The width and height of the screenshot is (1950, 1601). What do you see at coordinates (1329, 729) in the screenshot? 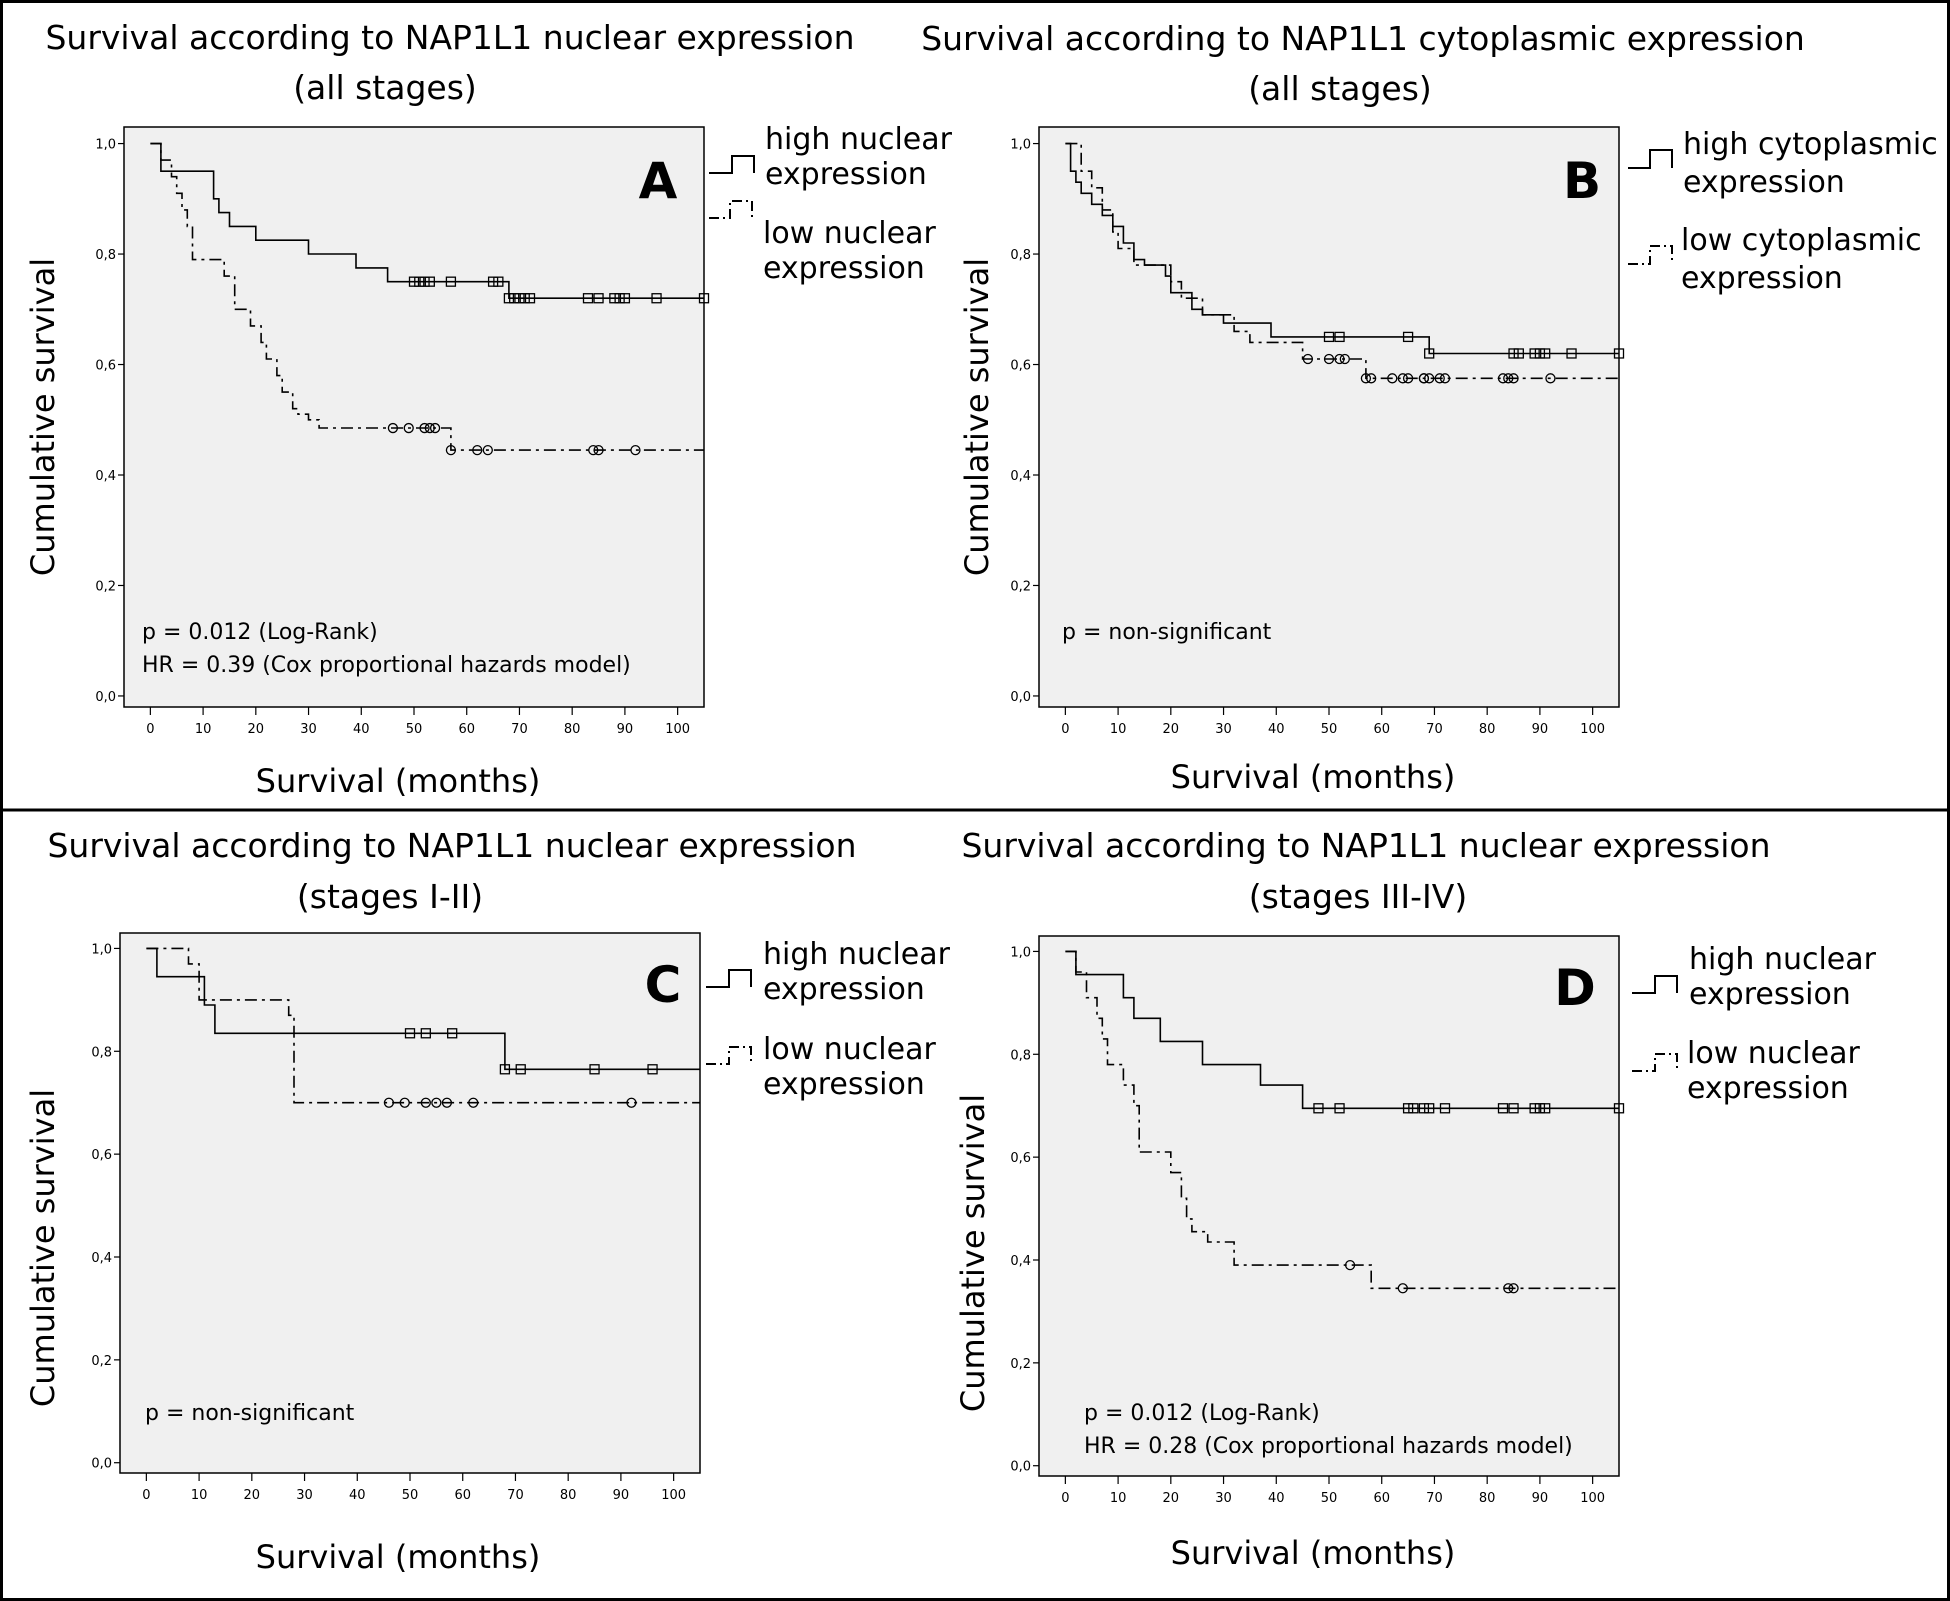
I see `x-tick-label: 50` at bounding box center [1329, 729].